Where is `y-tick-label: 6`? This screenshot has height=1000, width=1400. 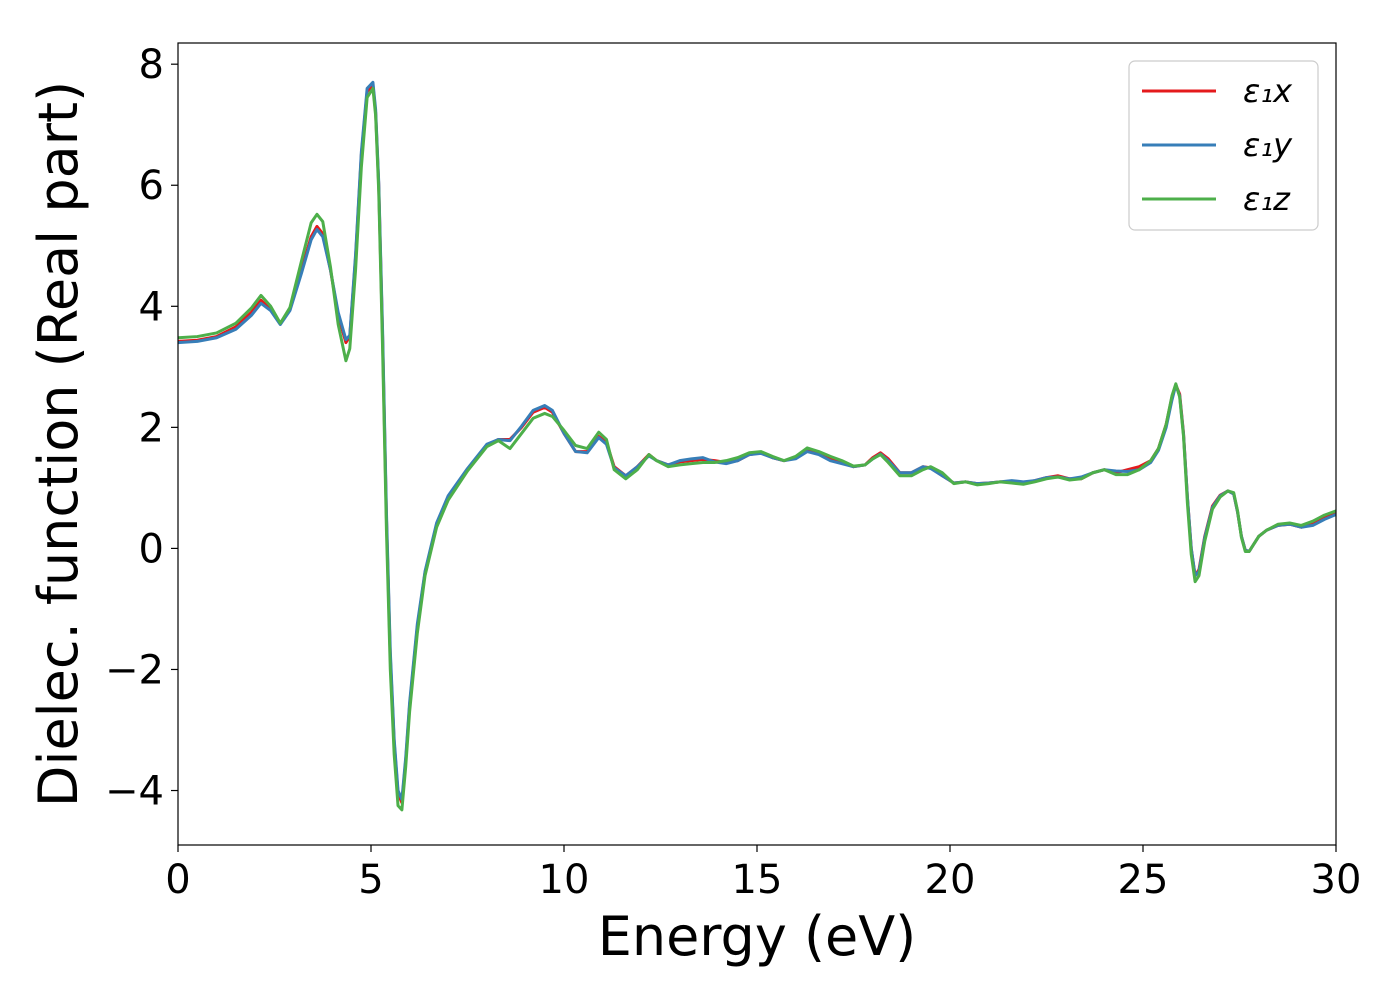
y-tick-label: 6 is located at coordinates (151, 186).